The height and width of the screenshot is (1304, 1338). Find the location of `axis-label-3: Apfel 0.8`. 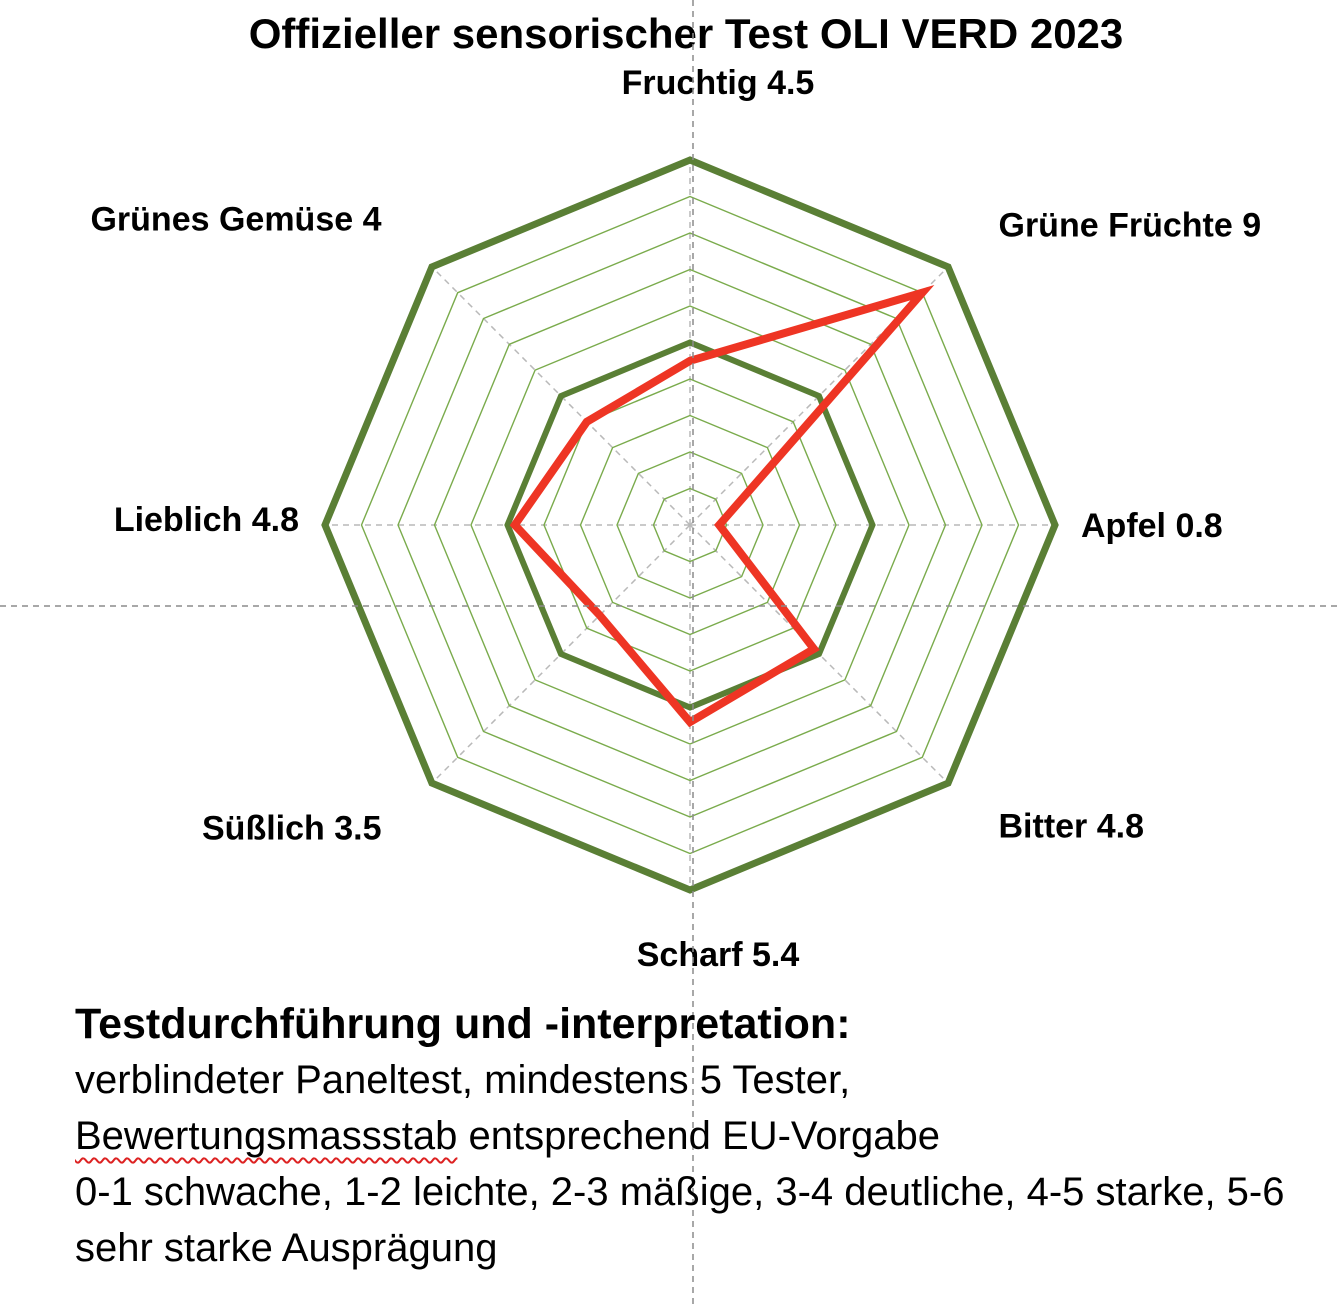

axis-label-3: Apfel 0.8 is located at coordinates (1152, 526).